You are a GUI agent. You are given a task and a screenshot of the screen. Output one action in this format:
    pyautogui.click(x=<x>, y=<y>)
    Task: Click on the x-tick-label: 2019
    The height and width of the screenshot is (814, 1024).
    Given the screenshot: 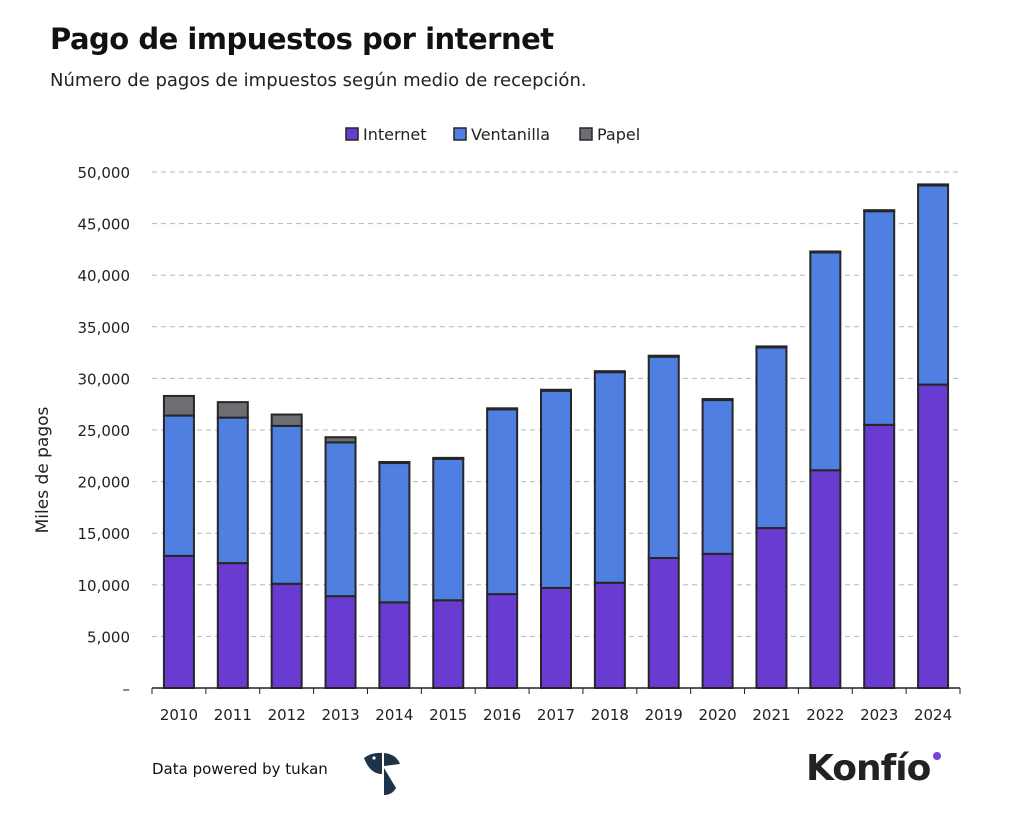 What is the action you would take?
    pyautogui.click(x=664, y=715)
    